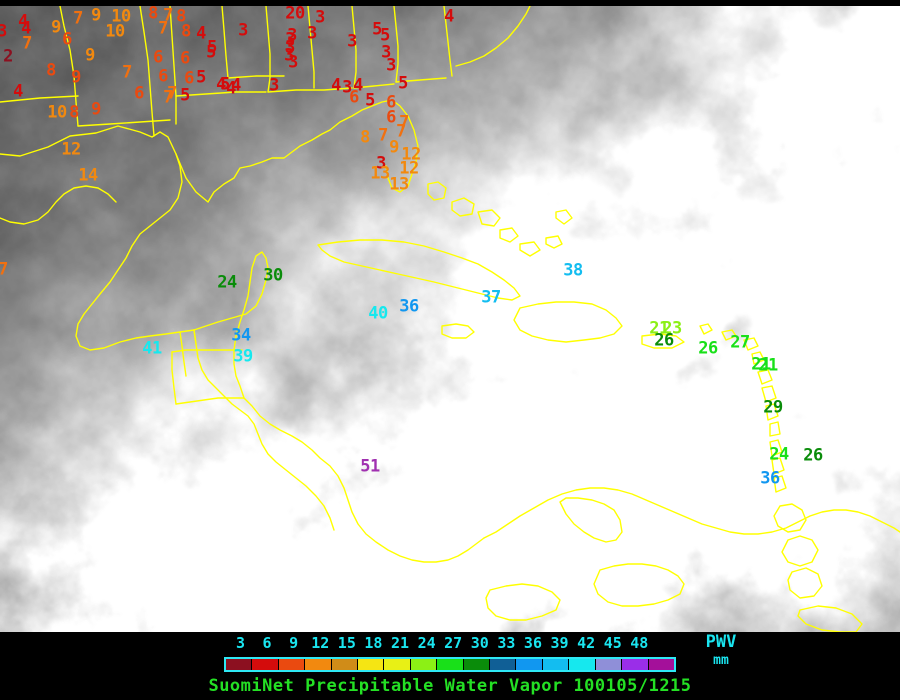 This screenshot has height=700, width=900. Describe the element at coordinates (721, 660) in the screenshot. I see `colorbar-units-label: mm` at that location.